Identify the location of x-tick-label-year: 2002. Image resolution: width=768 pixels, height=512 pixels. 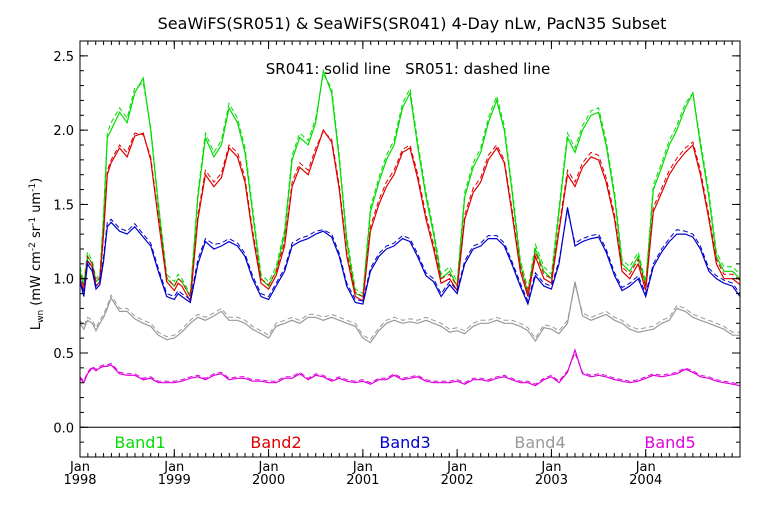
(457, 480).